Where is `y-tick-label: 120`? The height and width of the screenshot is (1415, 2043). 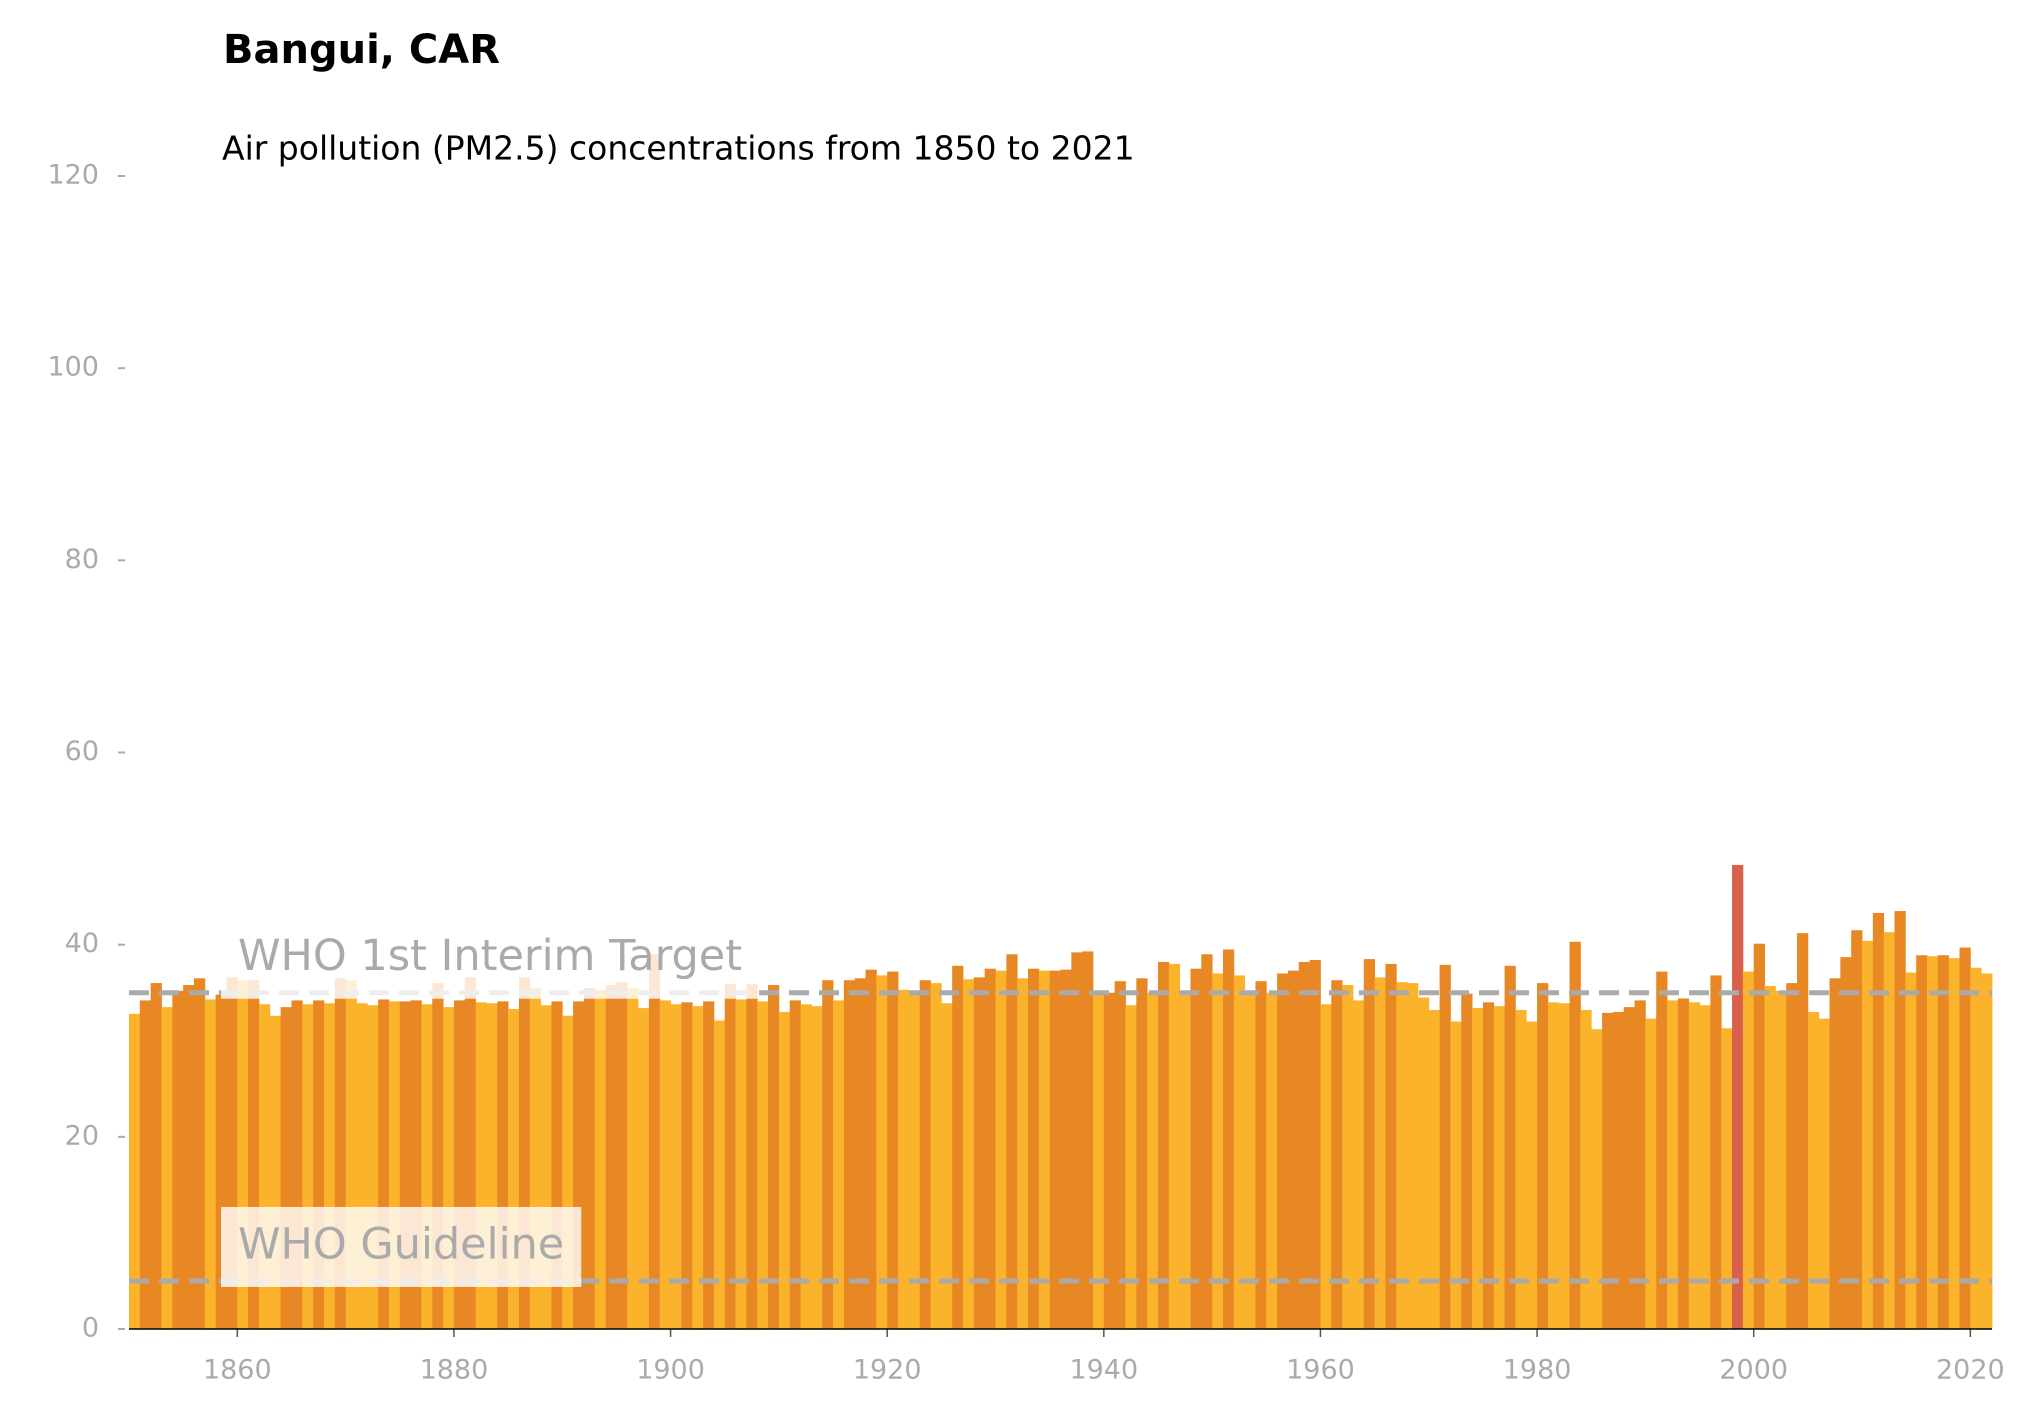
y-tick-label: 120 is located at coordinates (73, 175).